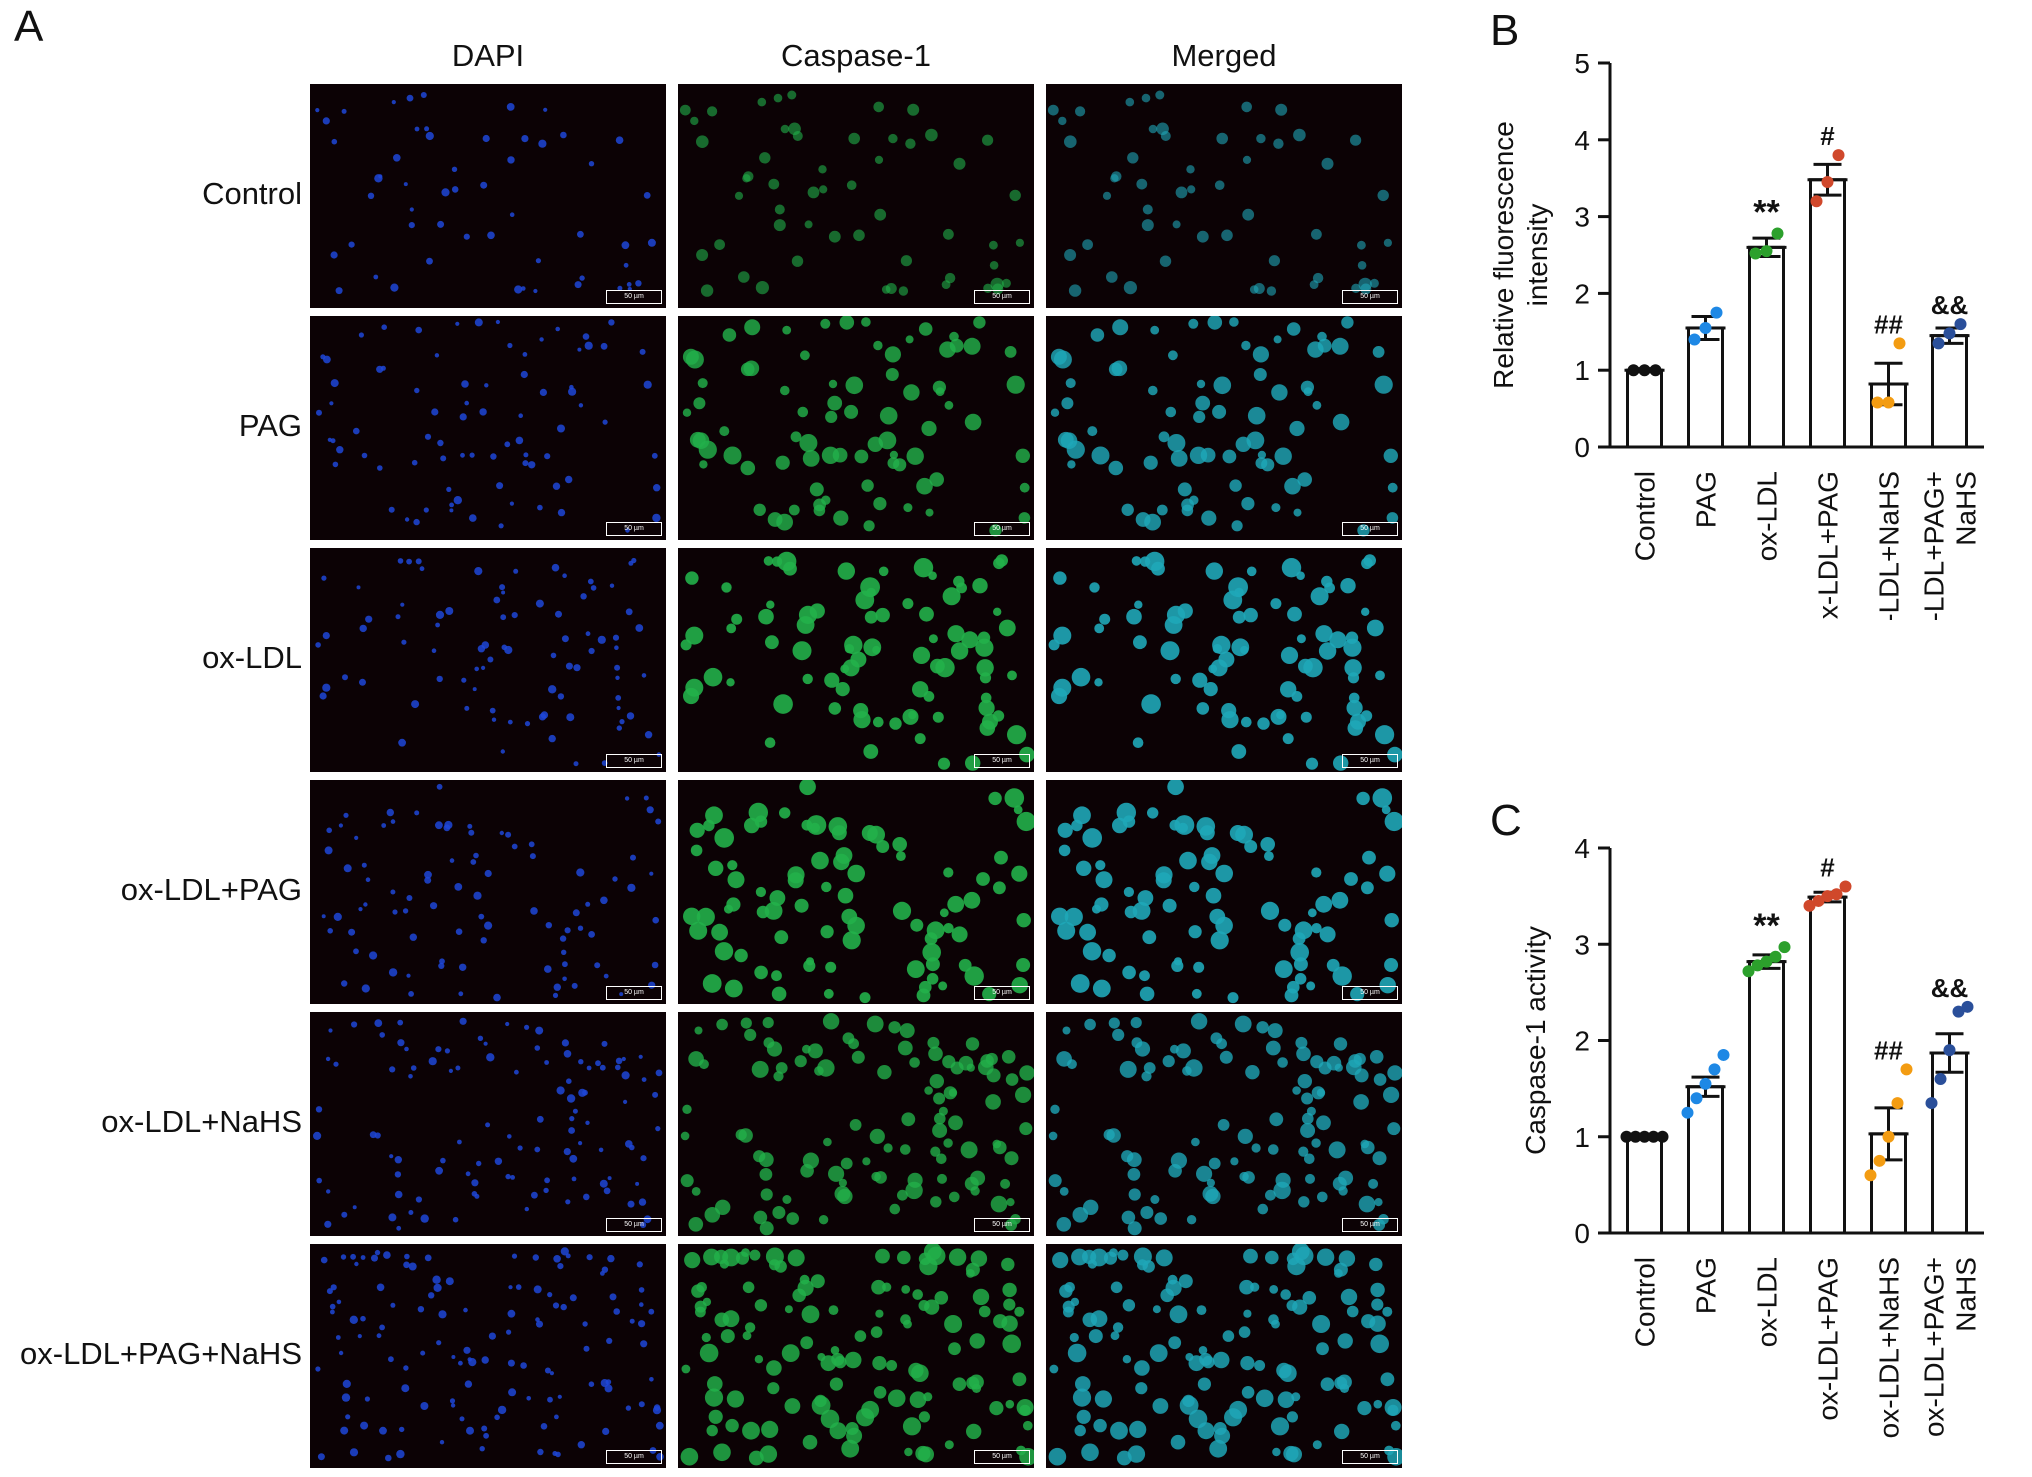  I want to click on x-tick-label: Control, so click(1645, 516).